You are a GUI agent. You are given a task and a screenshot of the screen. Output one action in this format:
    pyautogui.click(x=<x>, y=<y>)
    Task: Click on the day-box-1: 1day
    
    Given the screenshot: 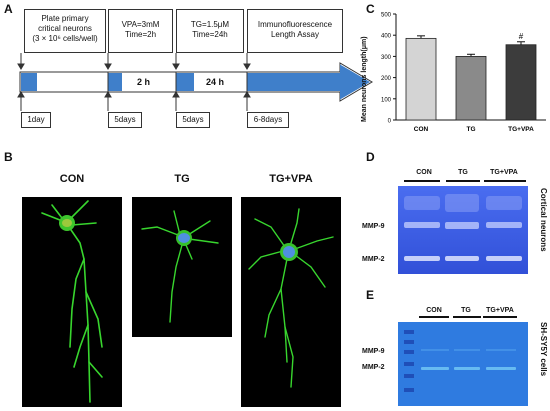 What is the action you would take?
    pyautogui.click(x=36, y=120)
    